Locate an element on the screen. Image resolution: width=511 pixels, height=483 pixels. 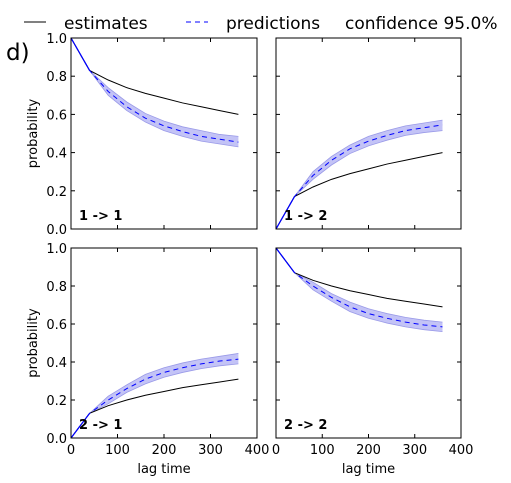
legend-estimates-label: estimates is located at coordinates (106, 24).